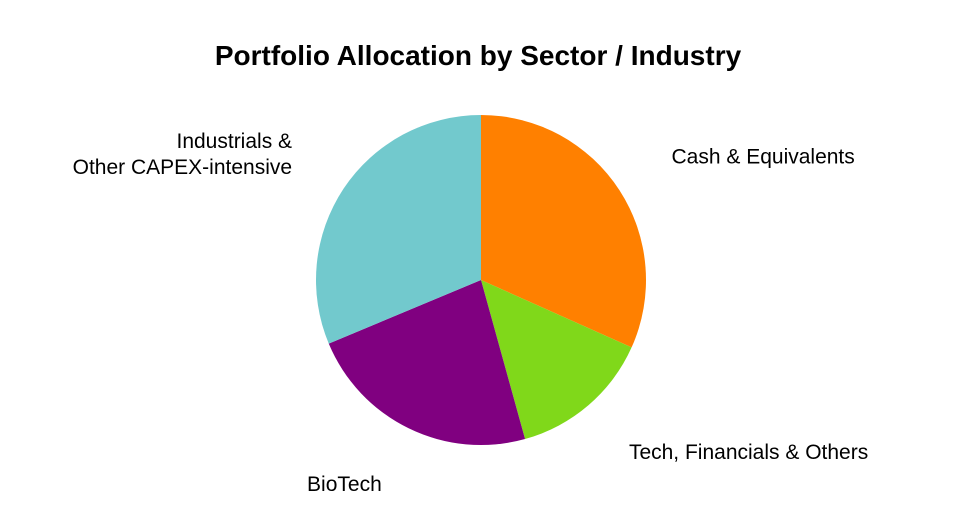 The width and height of the screenshot is (980, 509). Describe the element at coordinates (182, 167) in the screenshot. I see `slice-label-line: Other CAPEX-intensive` at that location.